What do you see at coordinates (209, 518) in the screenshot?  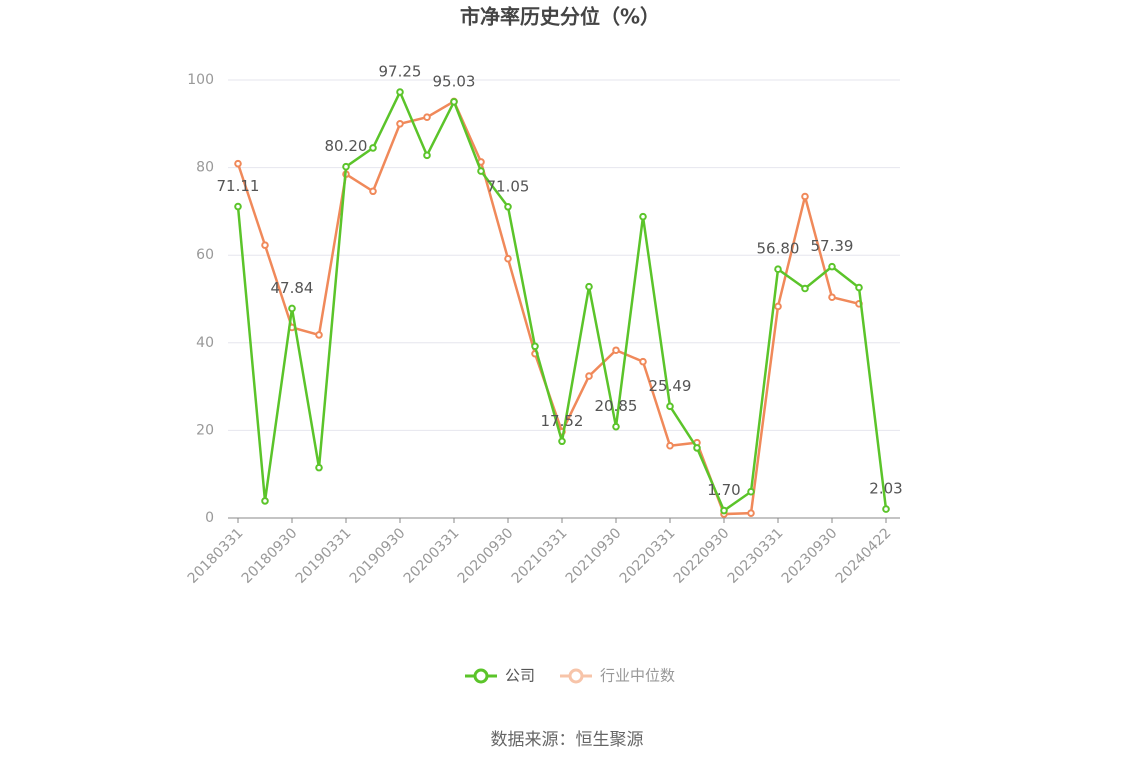 I see `y-tick-label: 0` at bounding box center [209, 518].